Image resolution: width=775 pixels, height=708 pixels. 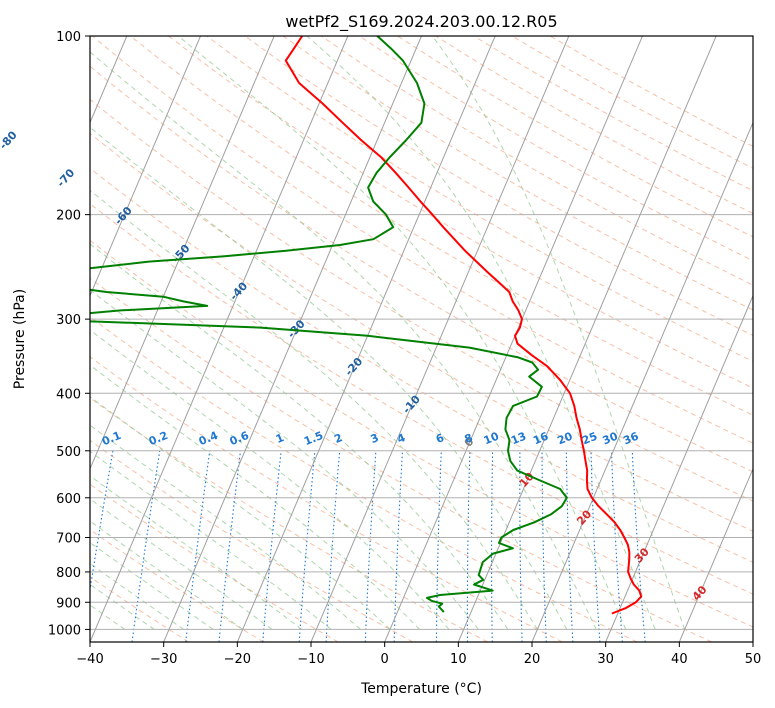 What do you see at coordinates (237, 659) in the screenshot?
I see `x-tick-label: −20` at bounding box center [237, 659].